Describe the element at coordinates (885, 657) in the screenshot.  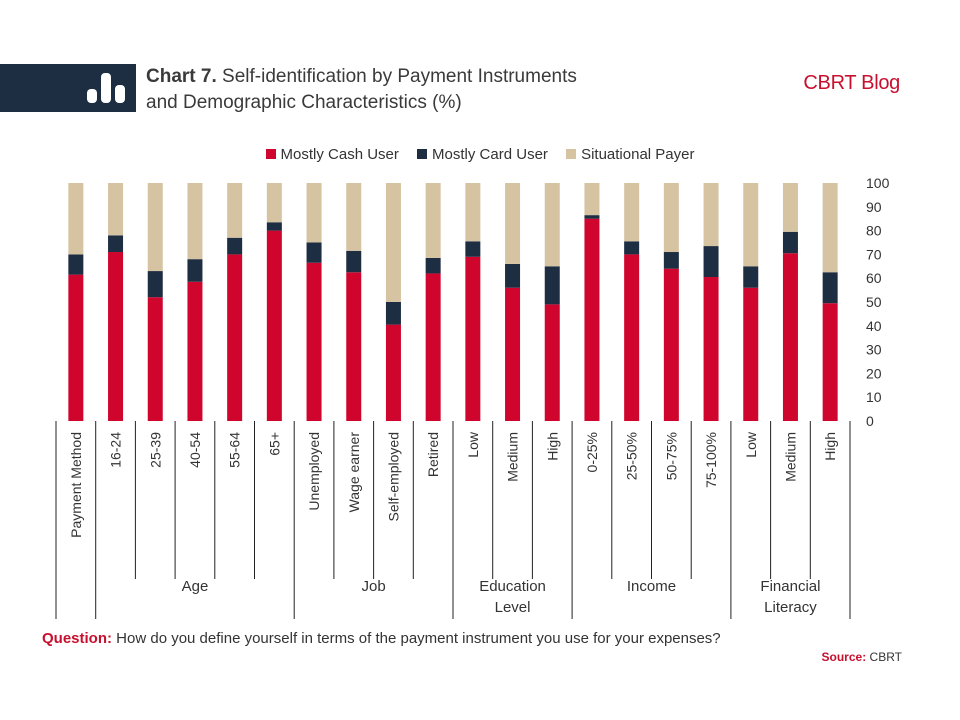
I see `source-text: CBRT` at that location.